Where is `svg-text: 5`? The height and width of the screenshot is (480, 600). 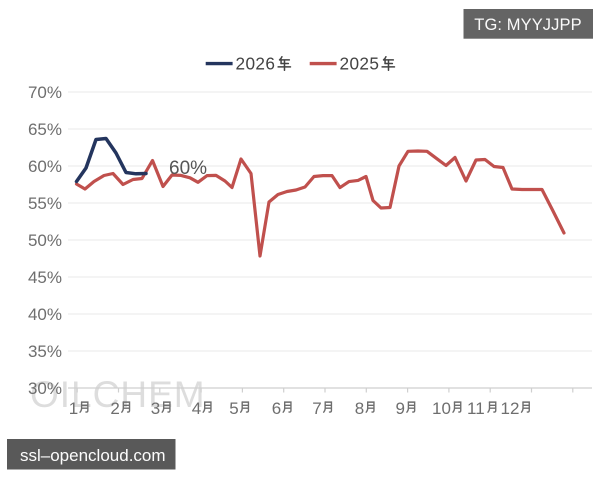 svg-text: 5 is located at coordinates (233, 408).